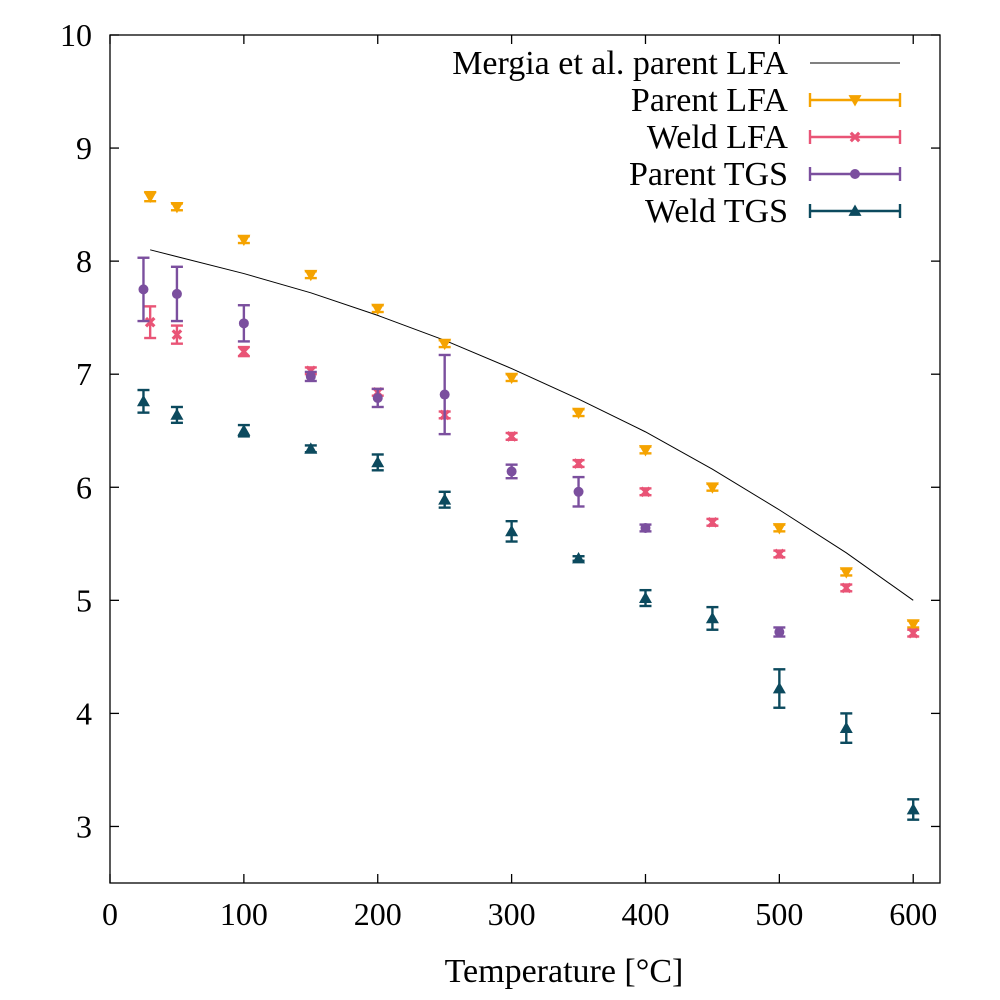 The image size is (1000, 1000). I want to click on x-tick-label: 300, so click(512, 914).